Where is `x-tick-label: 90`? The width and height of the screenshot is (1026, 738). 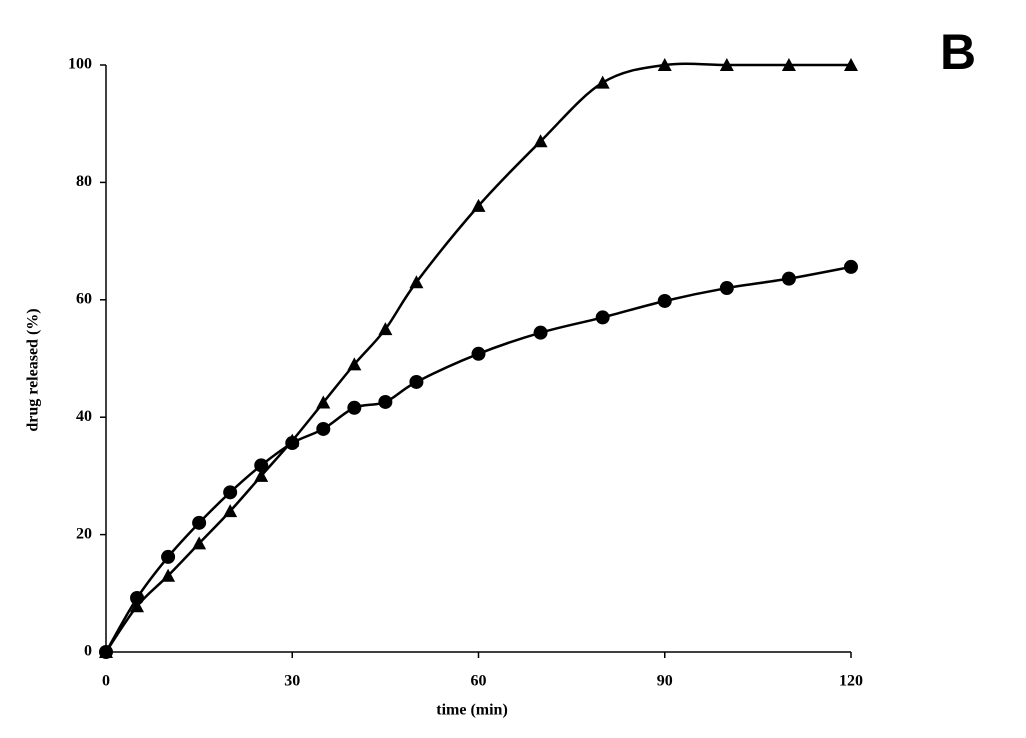
x-tick-label: 90 is located at coordinates (665, 681).